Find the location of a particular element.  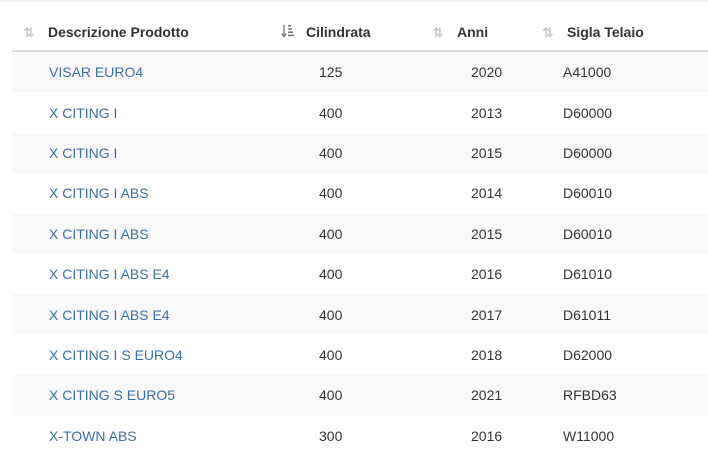

table-row: X CITING I ABS E4 400 2016 D61010 is located at coordinates (360, 274).